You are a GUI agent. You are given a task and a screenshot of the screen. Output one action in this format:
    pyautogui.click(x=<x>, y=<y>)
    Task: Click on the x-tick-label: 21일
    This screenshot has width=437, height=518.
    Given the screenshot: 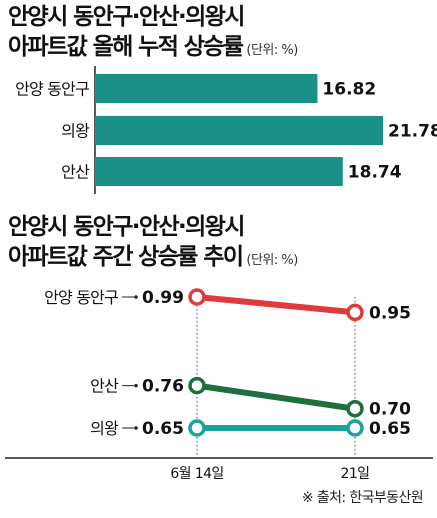 What is the action you would take?
    pyautogui.click(x=355, y=474)
    